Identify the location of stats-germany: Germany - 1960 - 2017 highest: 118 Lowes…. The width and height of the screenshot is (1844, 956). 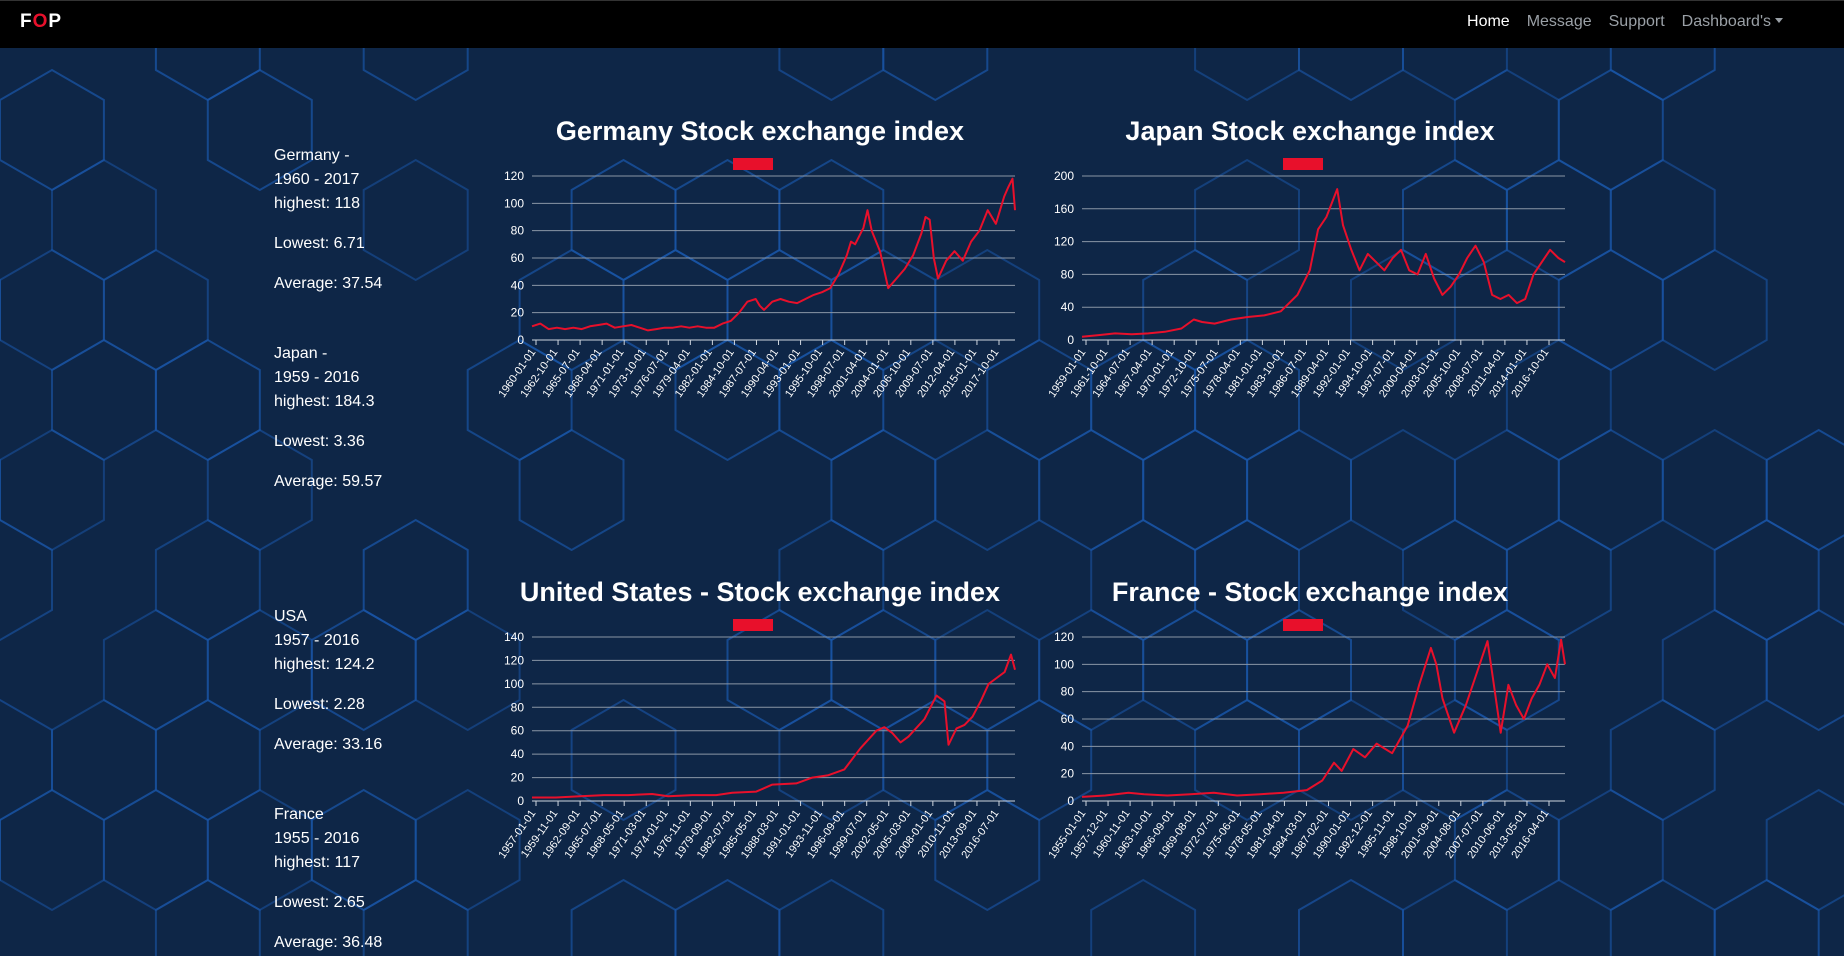
(328, 220).